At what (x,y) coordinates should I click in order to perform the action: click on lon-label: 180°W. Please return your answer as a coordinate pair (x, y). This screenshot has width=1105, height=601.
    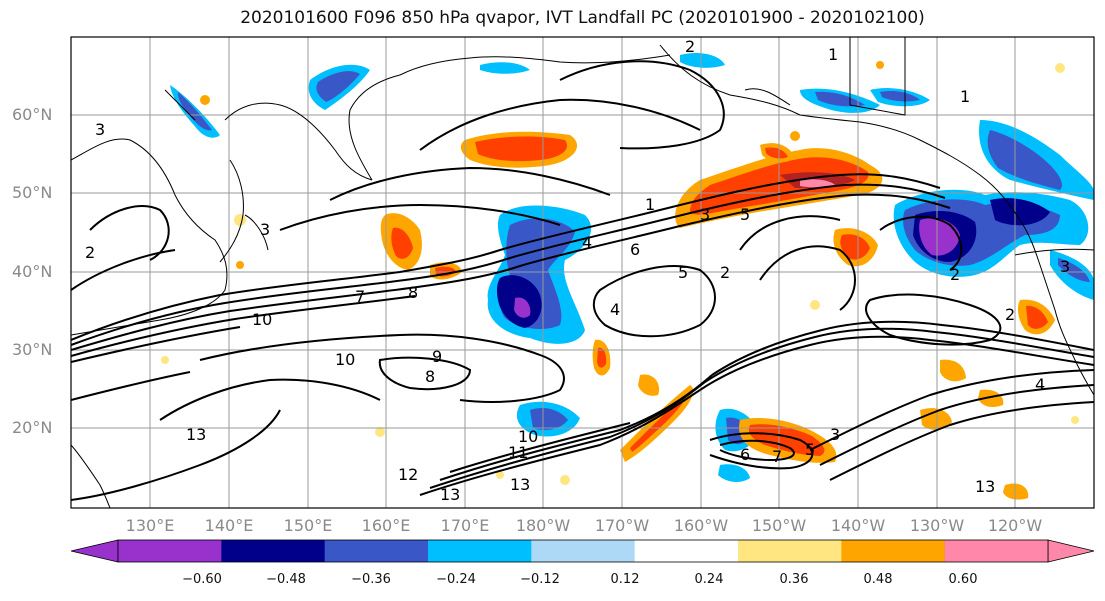
    Looking at the image, I should click on (543, 525).